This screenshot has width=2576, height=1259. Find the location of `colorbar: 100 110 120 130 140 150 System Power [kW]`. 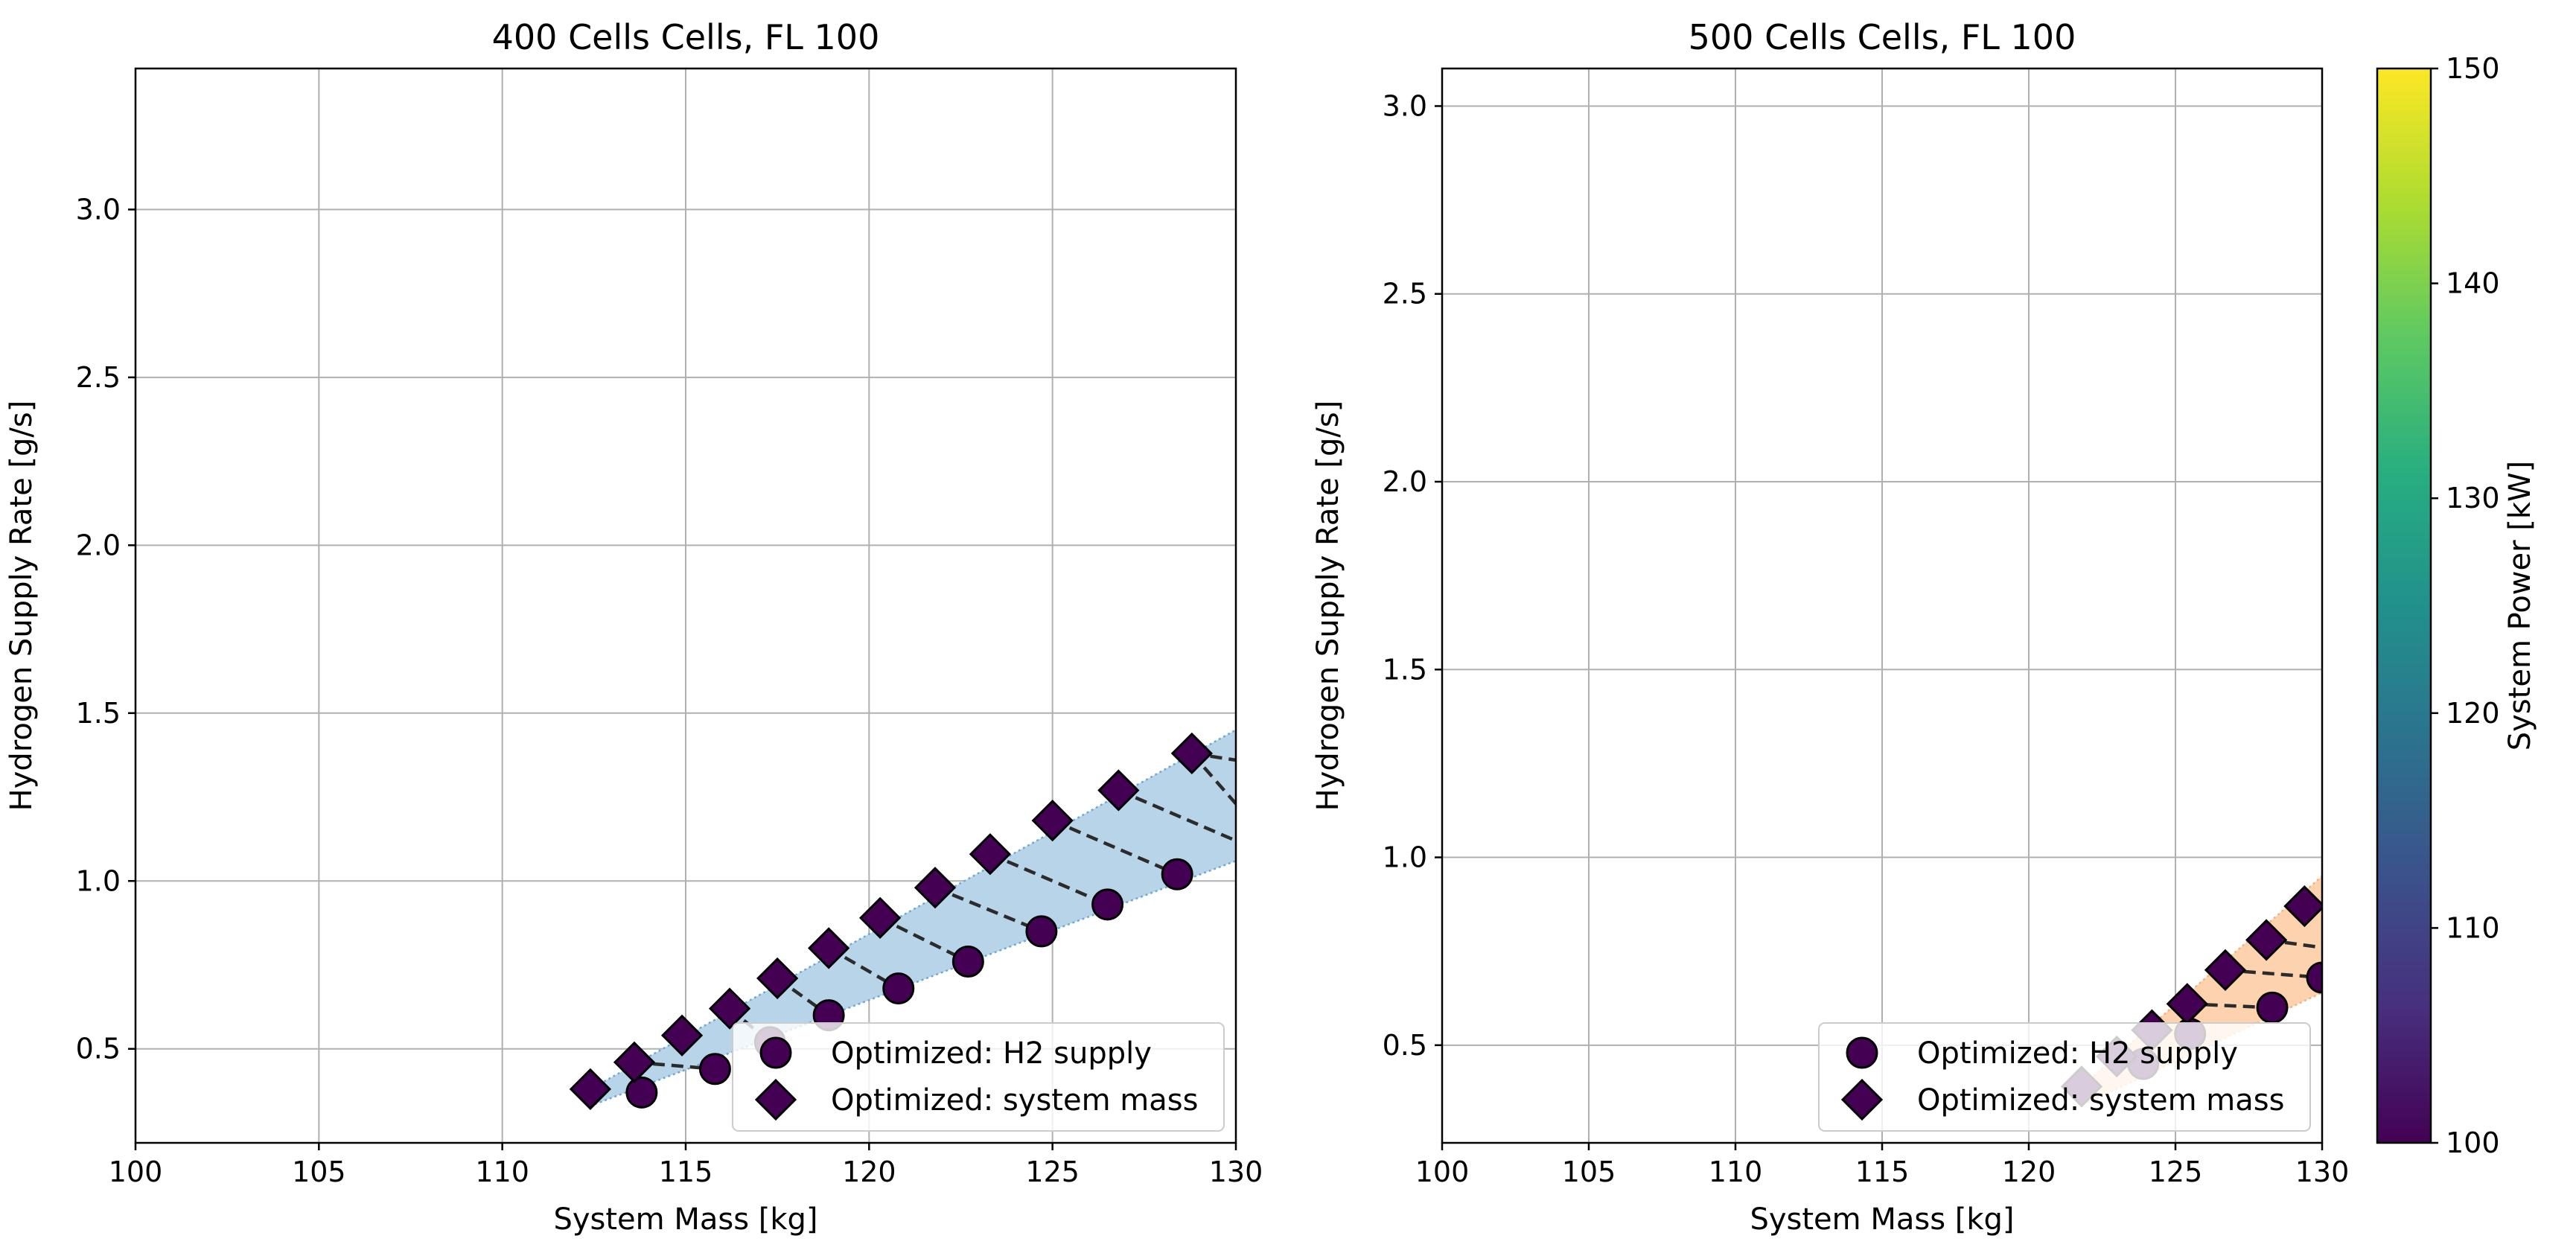

colorbar: 100 110 120 130 140 150 System Power [kW] is located at coordinates (2456, 605).